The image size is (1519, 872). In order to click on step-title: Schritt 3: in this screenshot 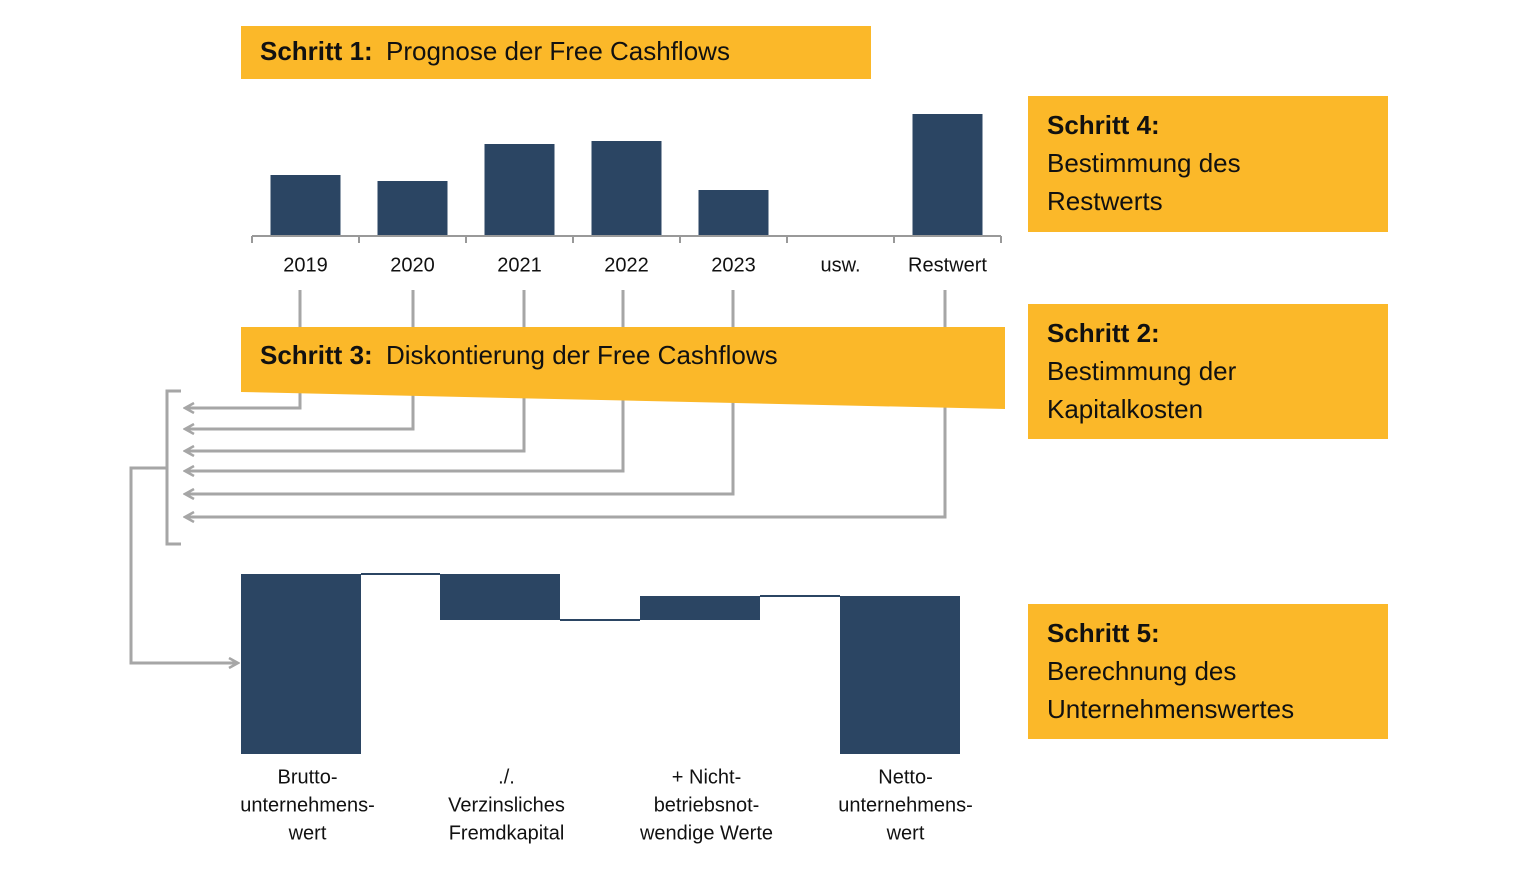, I will do `click(316, 355)`.